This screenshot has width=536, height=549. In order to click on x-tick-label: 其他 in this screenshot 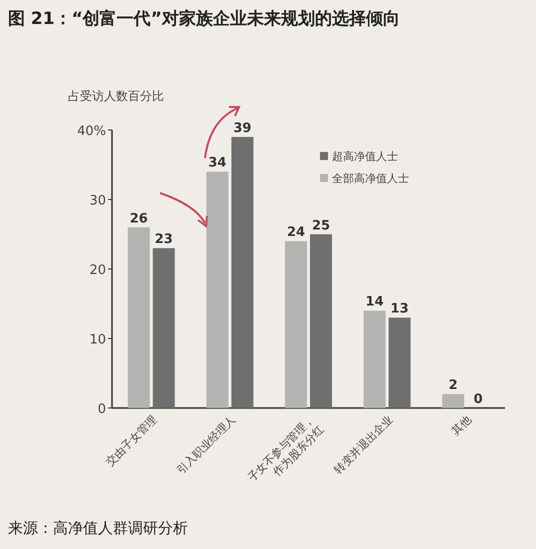, I will do `click(461, 425)`.